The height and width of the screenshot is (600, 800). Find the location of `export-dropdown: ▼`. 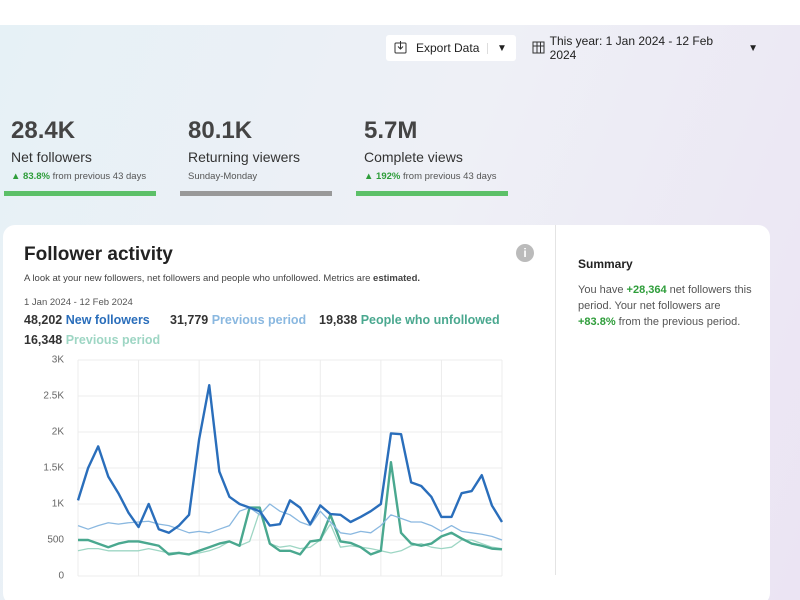

export-dropdown: ▼ is located at coordinates (501, 48).